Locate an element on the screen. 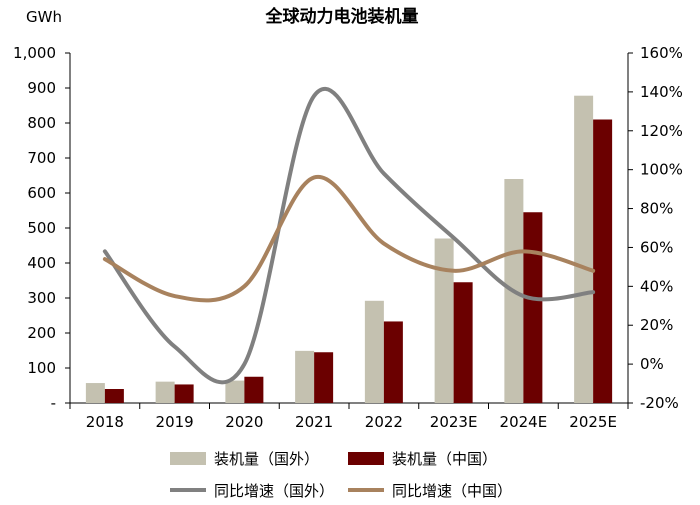 The width and height of the screenshot is (700, 505). right-tick-label: 80% is located at coordinates (656, 209).